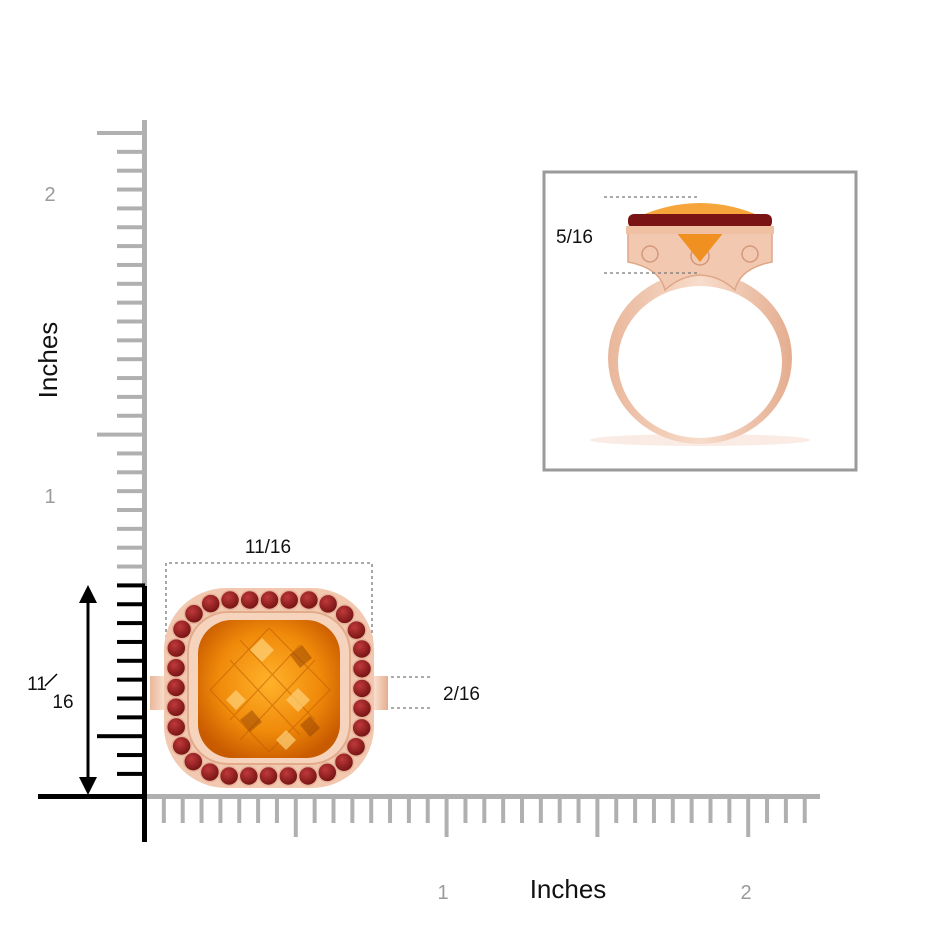  I want to click on y-tick-label-1: 1, so click(49, 497).